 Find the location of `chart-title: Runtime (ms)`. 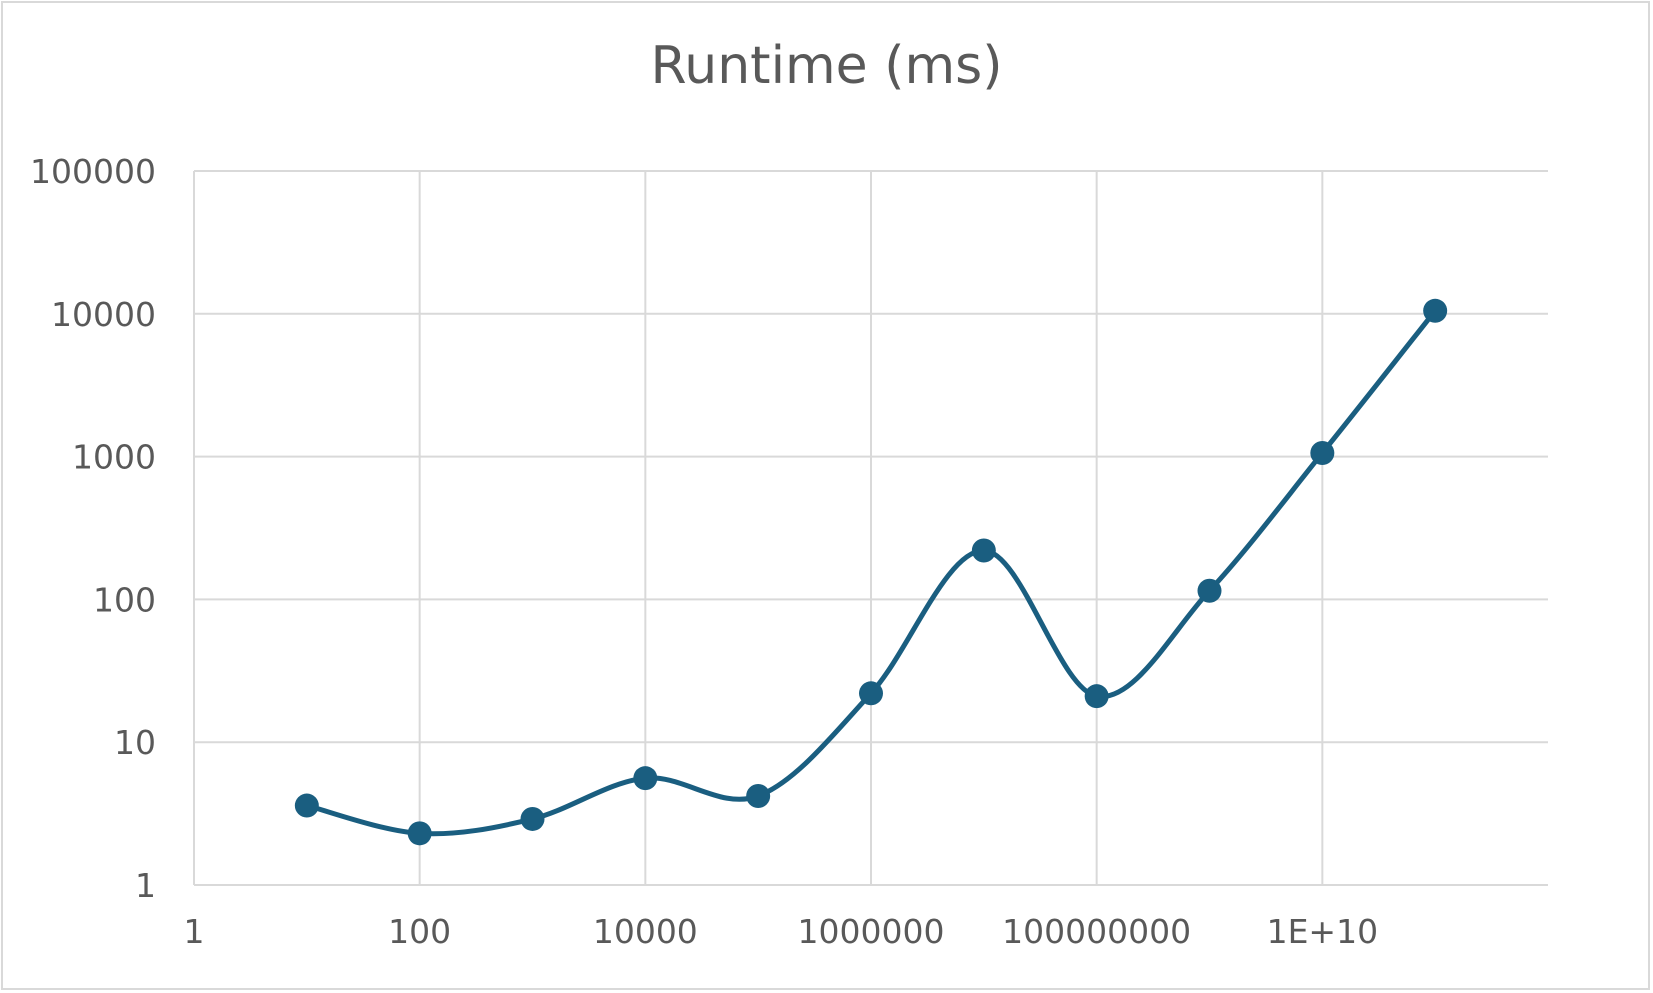

chart-title: Runtime (ms) is located at coordinates (826, 66).